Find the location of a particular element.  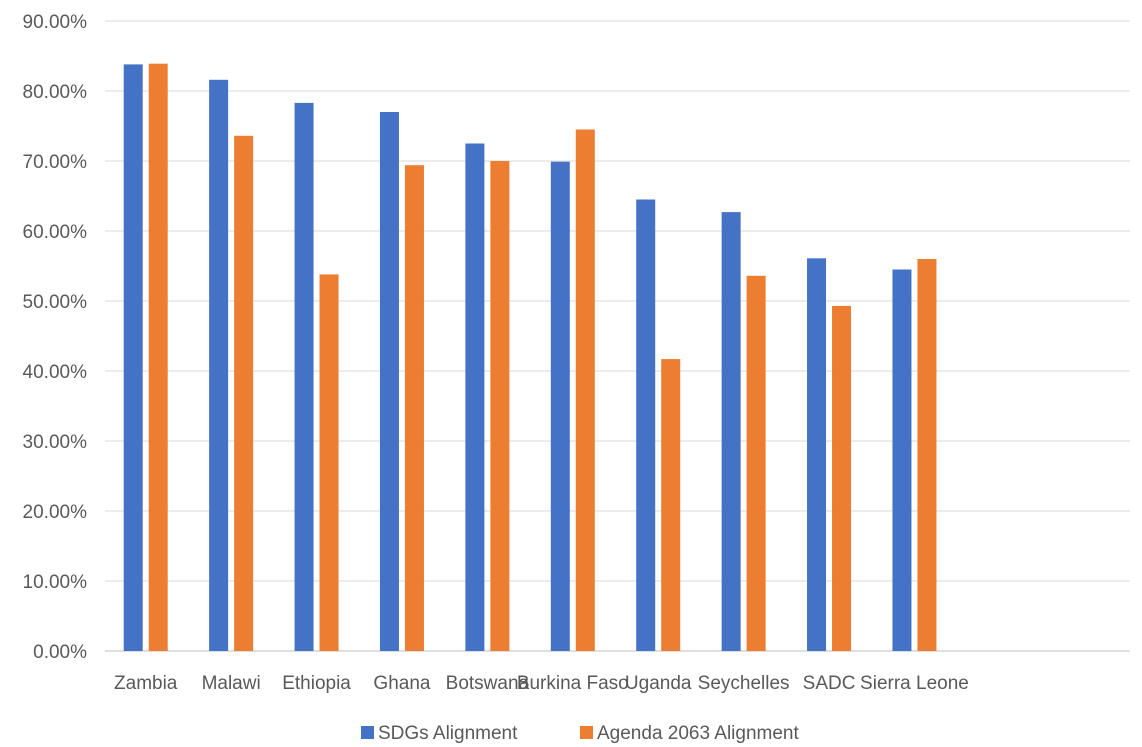

y-tick-label: 50.00% is located at coordinates (55, 302).